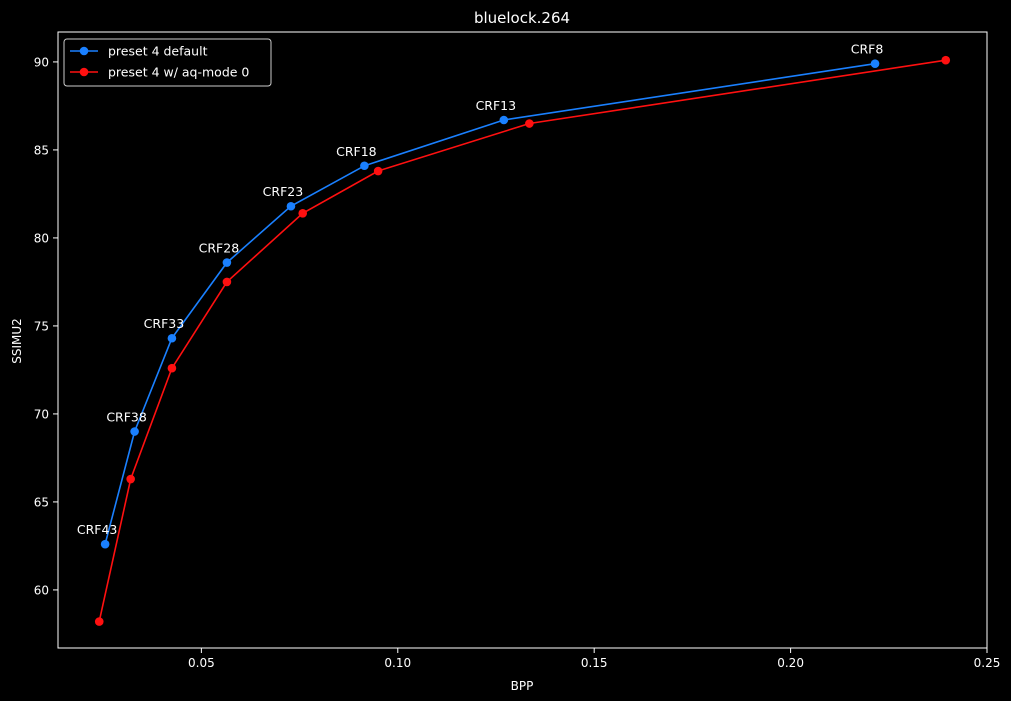 The width and height of the screenshot is (1011, 701). I want to click on point-annotation: CRF18, so click(356, 151).